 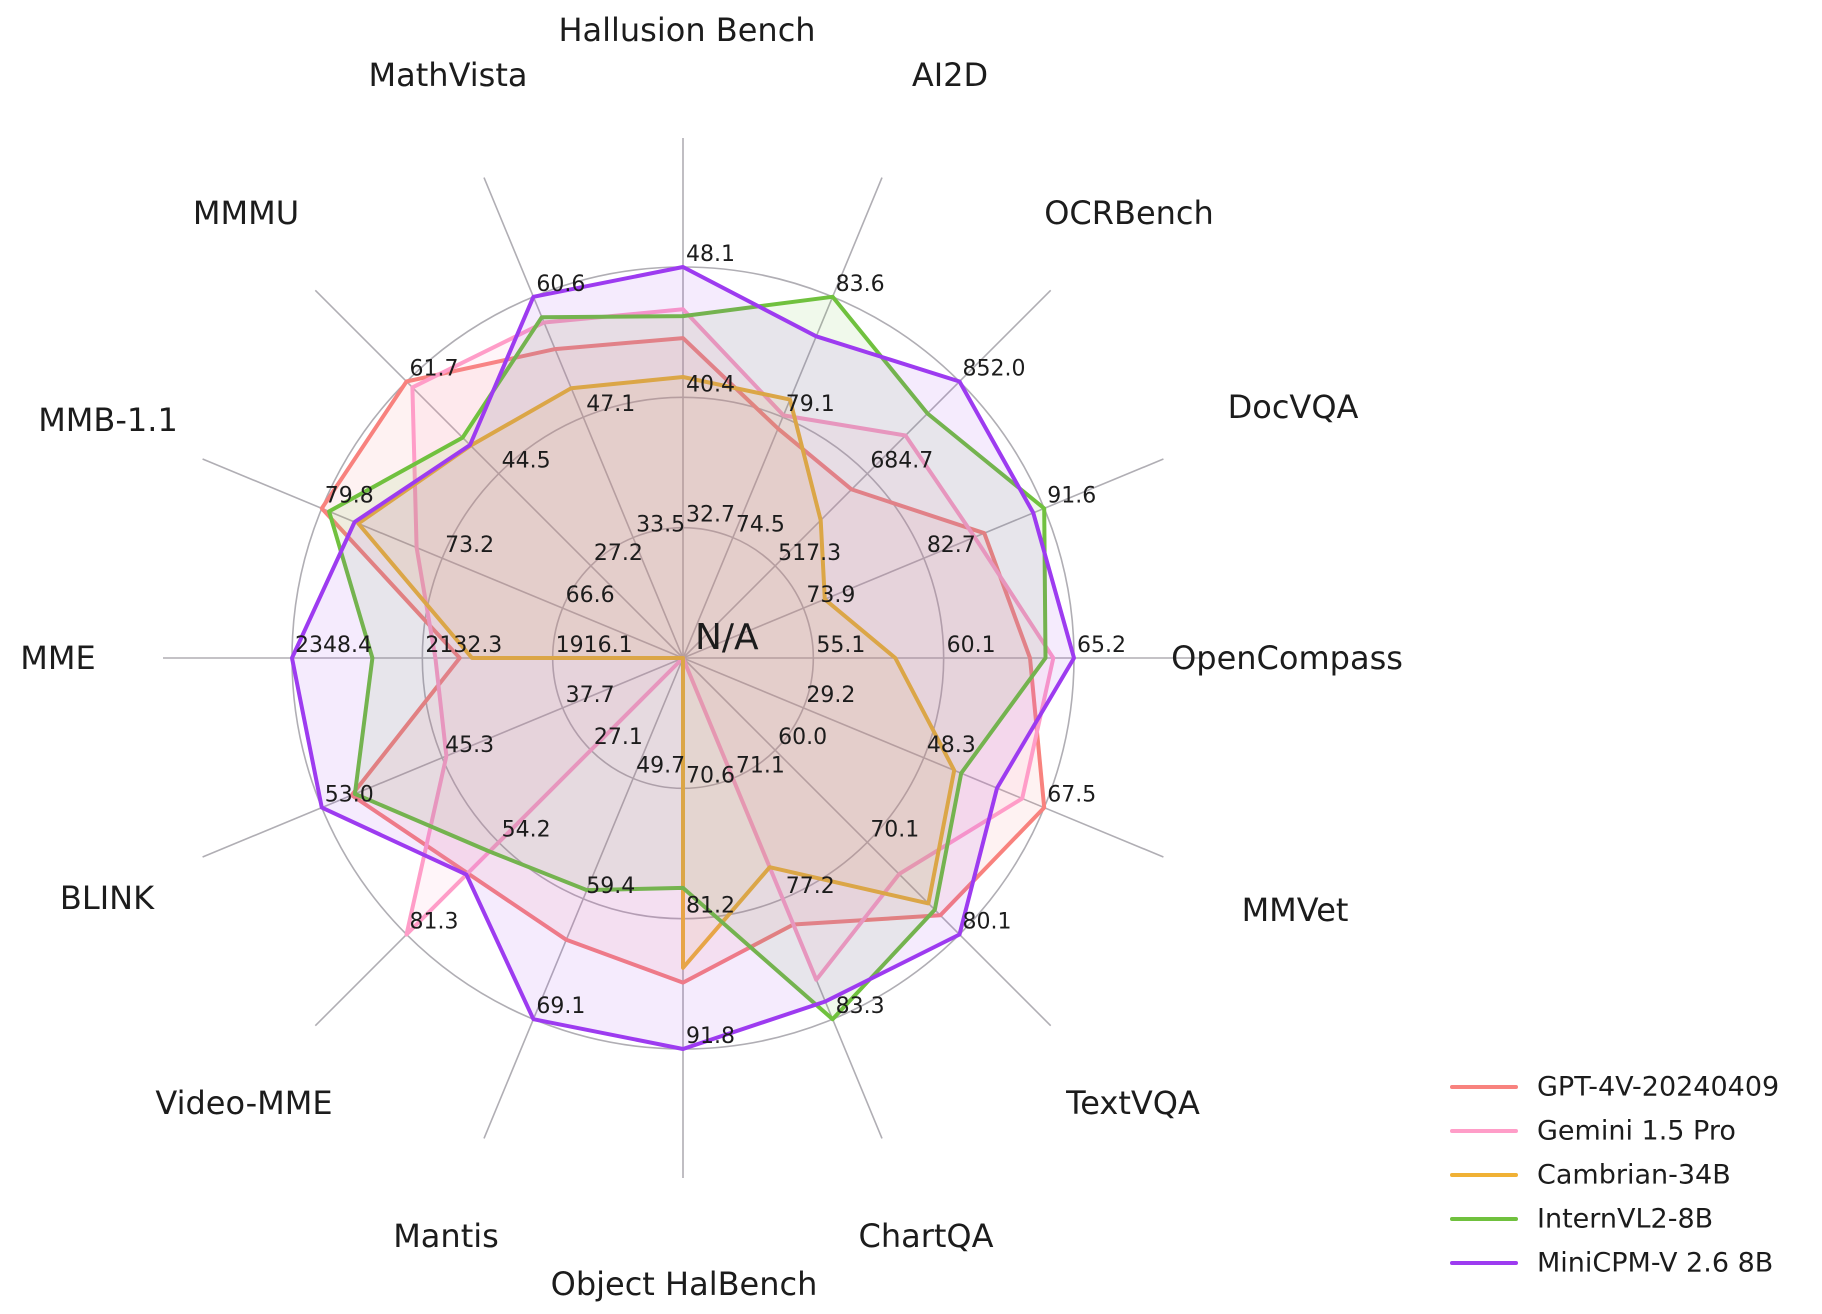 I want to click on tick-label: 60.6, so click(x=560, y=284).